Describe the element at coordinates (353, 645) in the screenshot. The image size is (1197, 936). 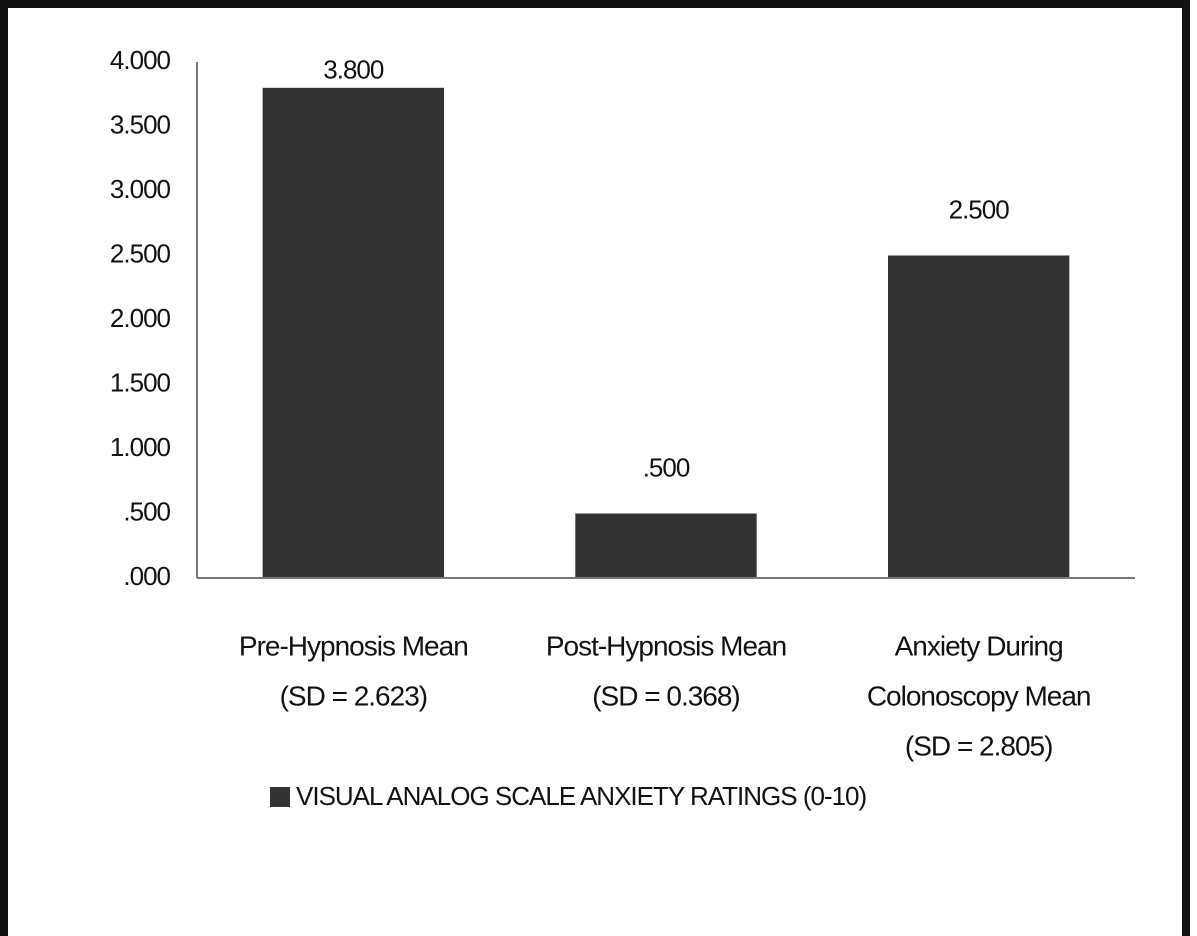
I see `x-tick-label: Pre-Hypnosis Mean` at that location.